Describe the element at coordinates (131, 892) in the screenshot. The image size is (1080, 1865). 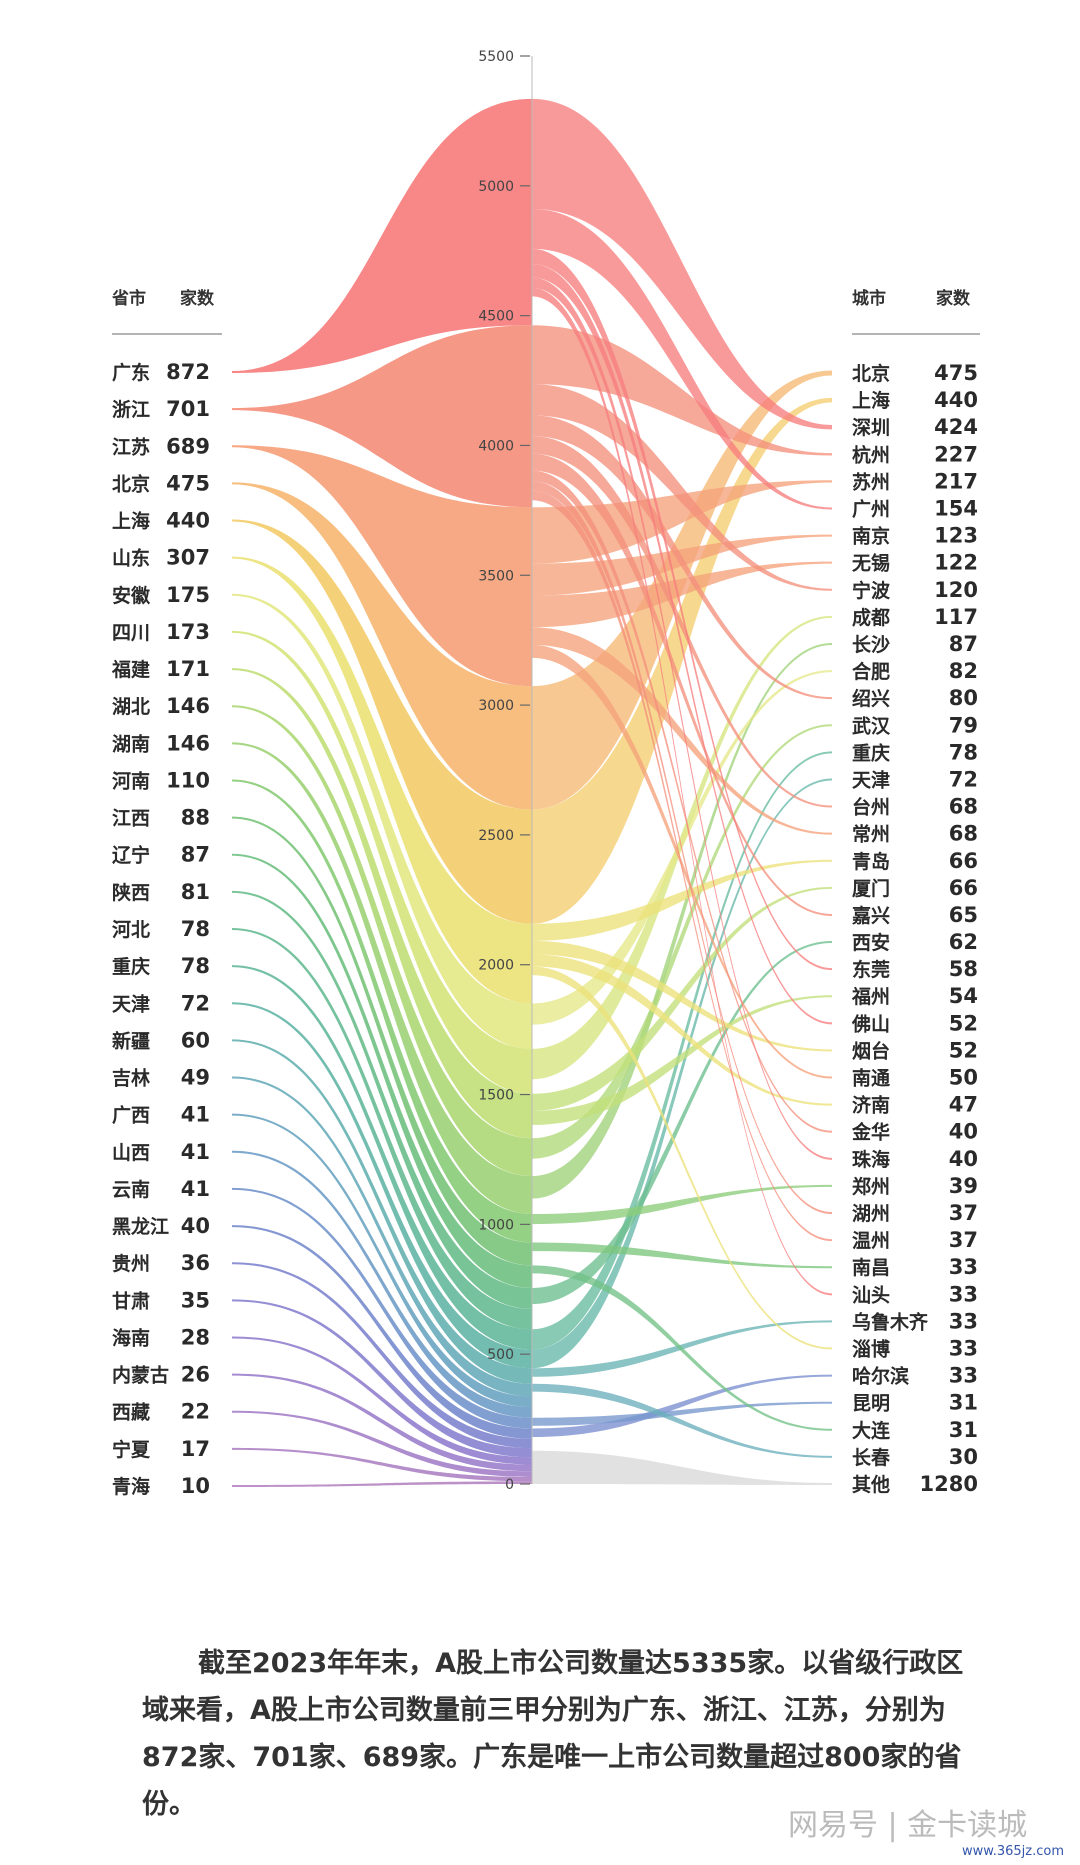
I see `province-name: 陕西` at that location.